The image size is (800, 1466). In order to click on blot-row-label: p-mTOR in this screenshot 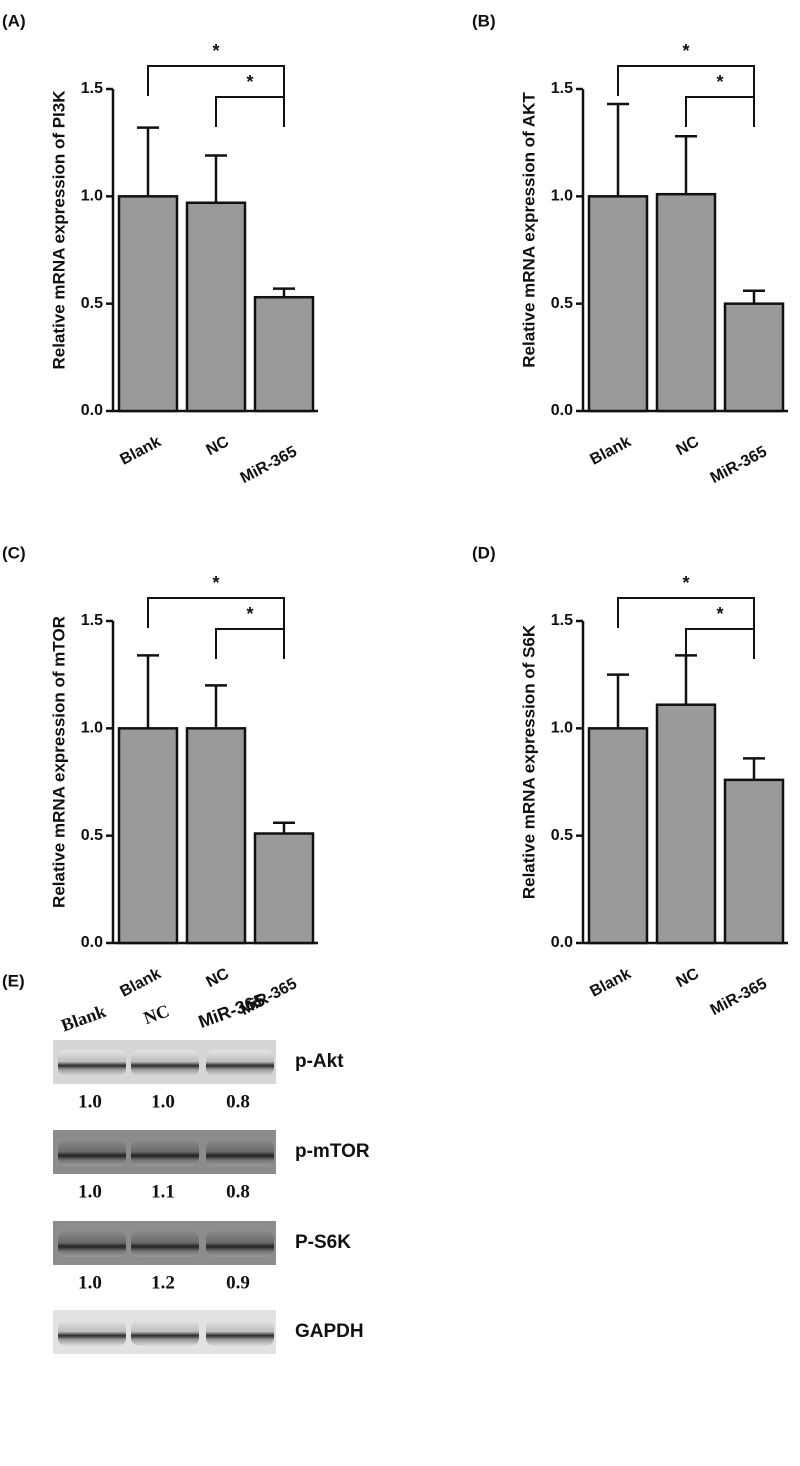, I will do `click(332, 1151)`.